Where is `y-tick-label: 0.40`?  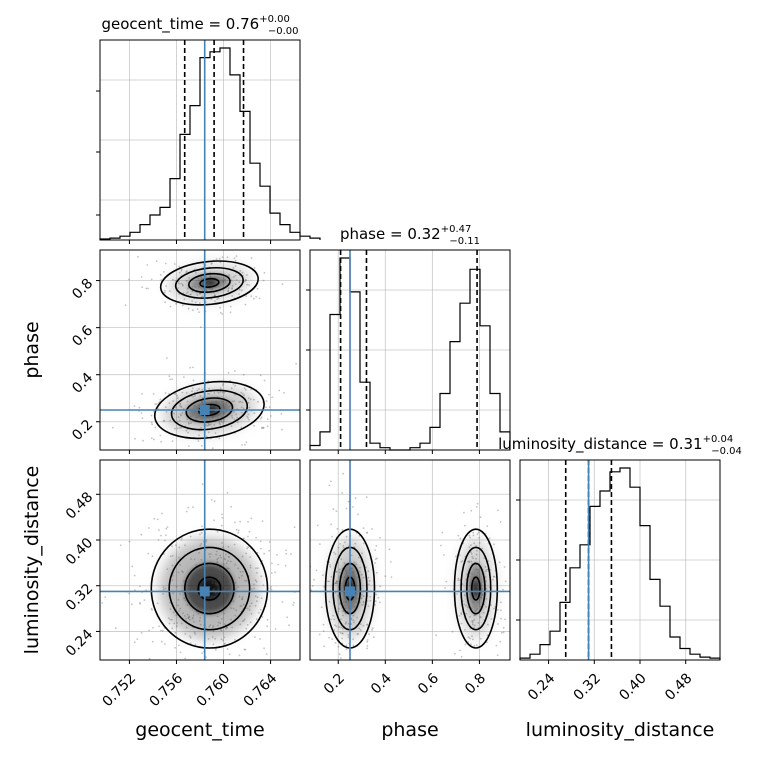 y-tick-label: 0.40 is located at coordinates (79, 551).